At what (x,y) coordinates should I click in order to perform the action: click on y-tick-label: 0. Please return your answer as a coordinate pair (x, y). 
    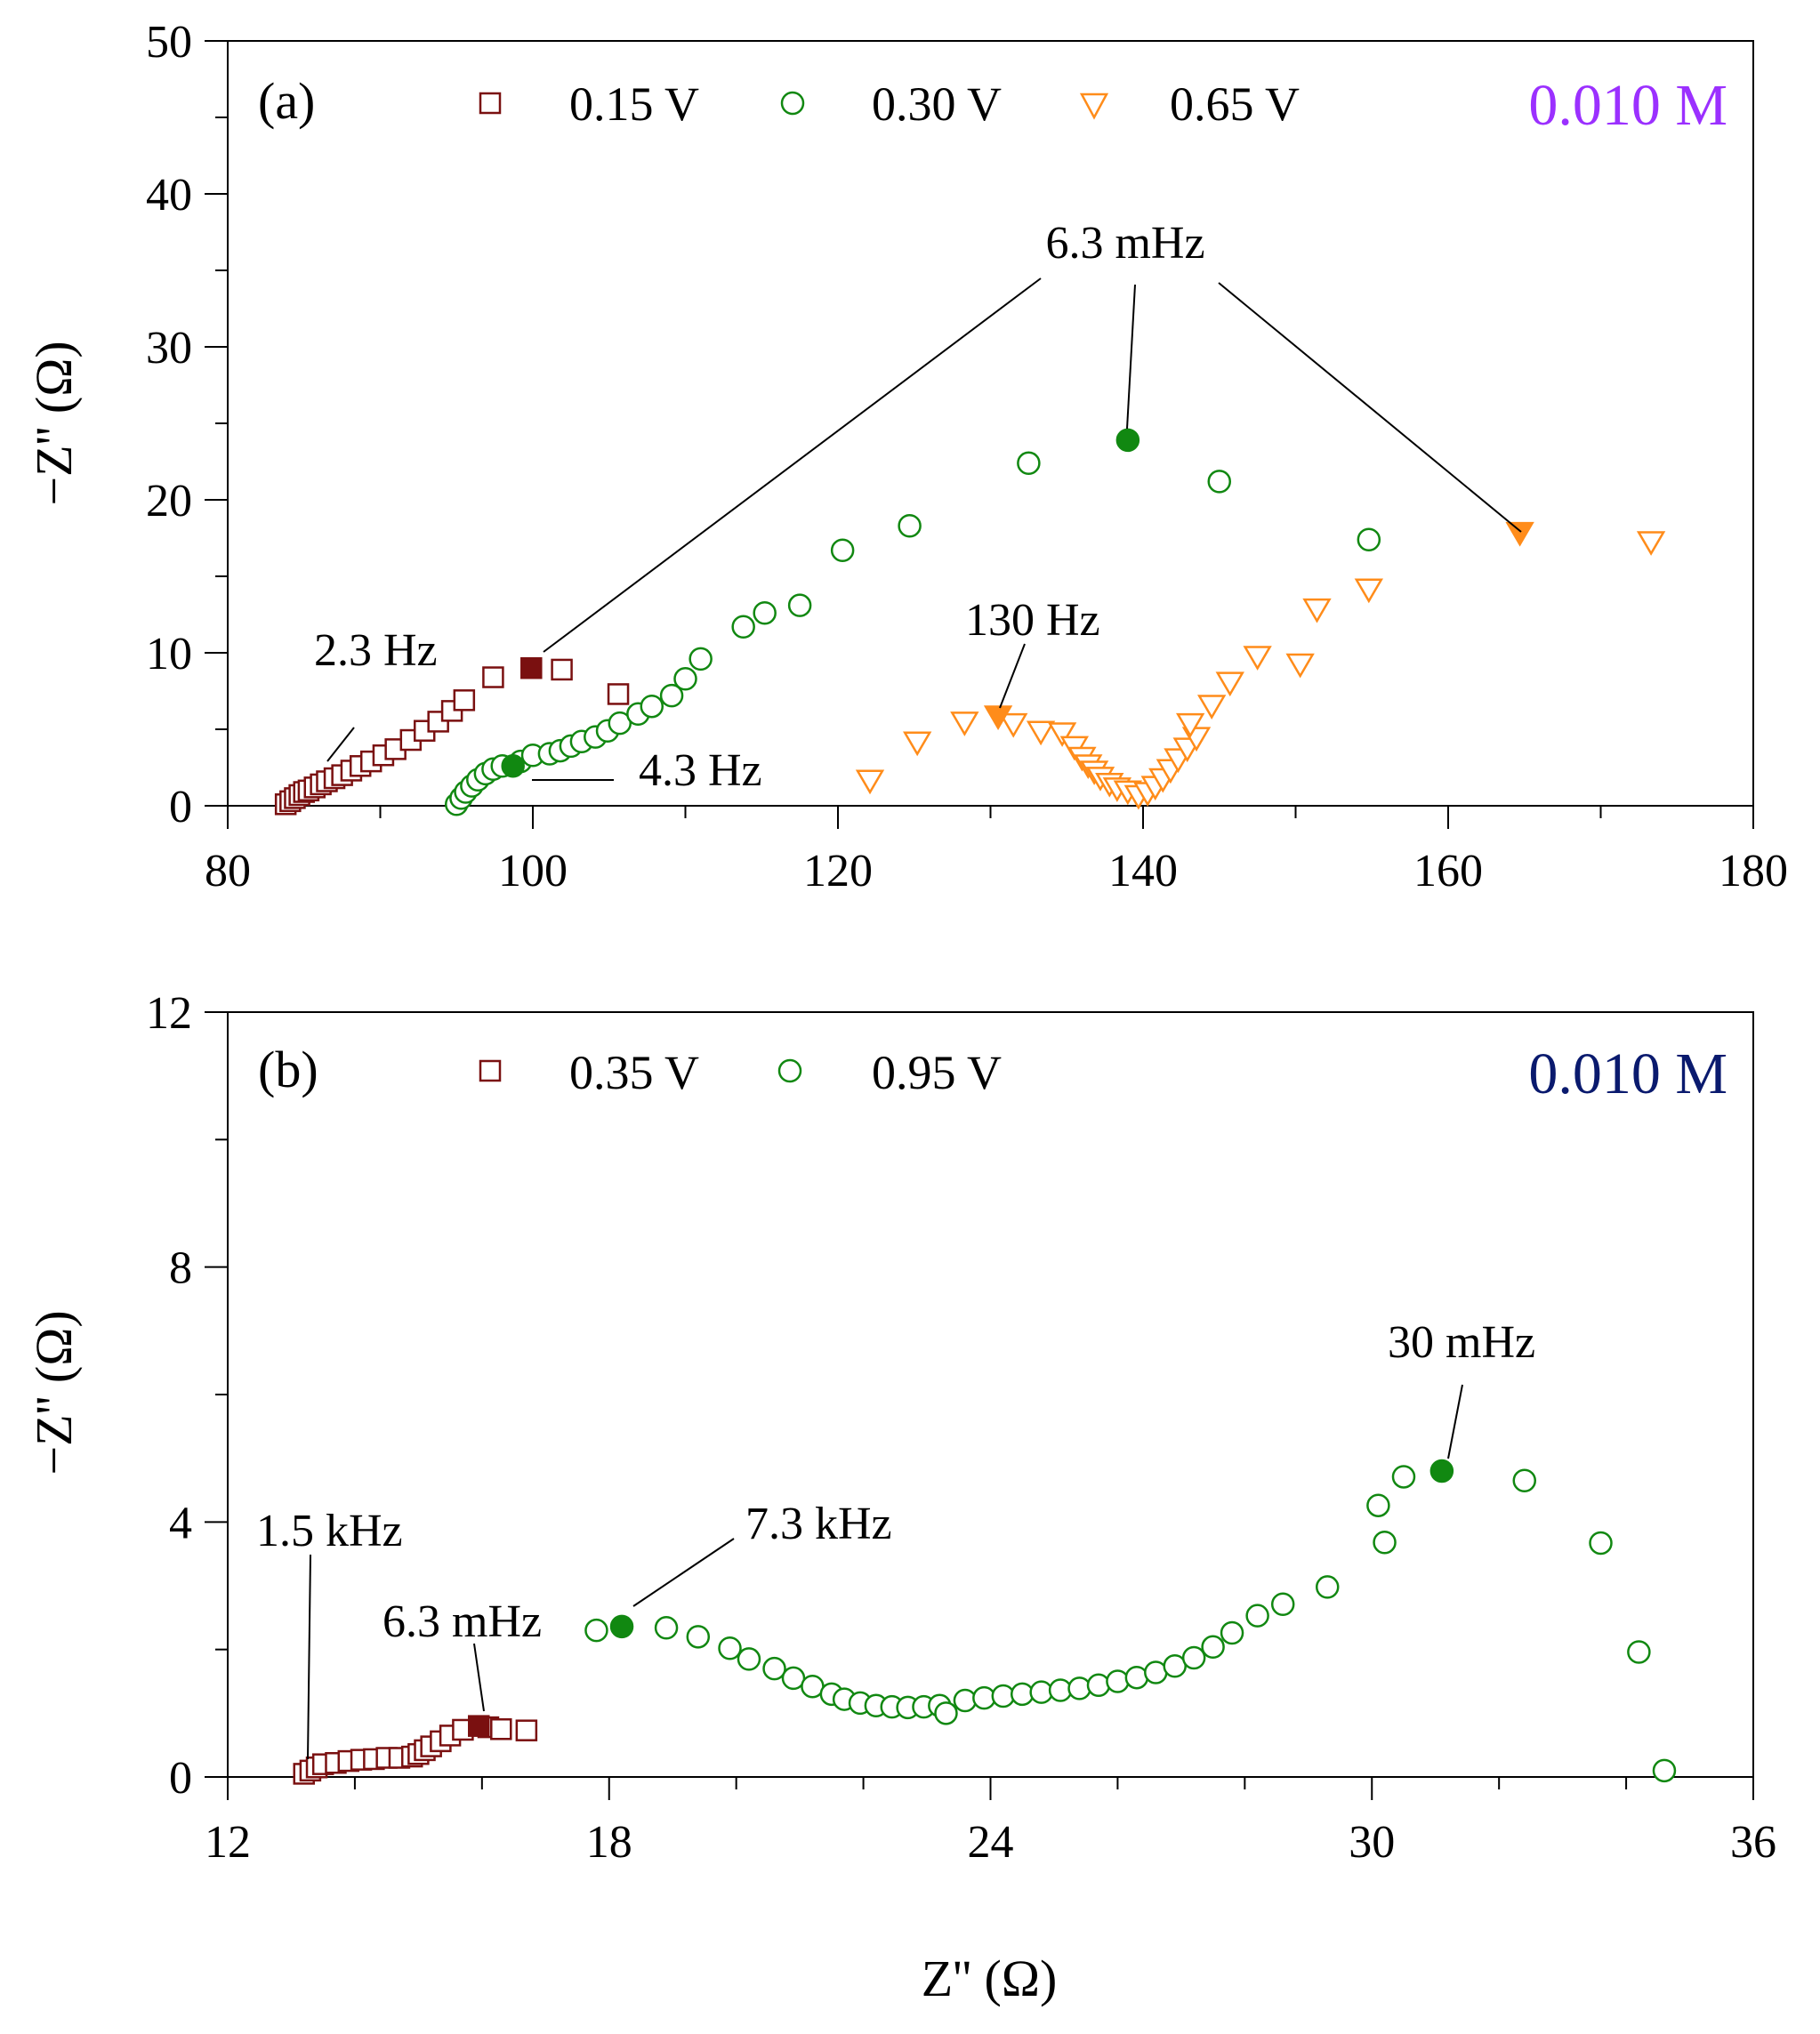
    Looking at the image, I should click on (180, 1778).